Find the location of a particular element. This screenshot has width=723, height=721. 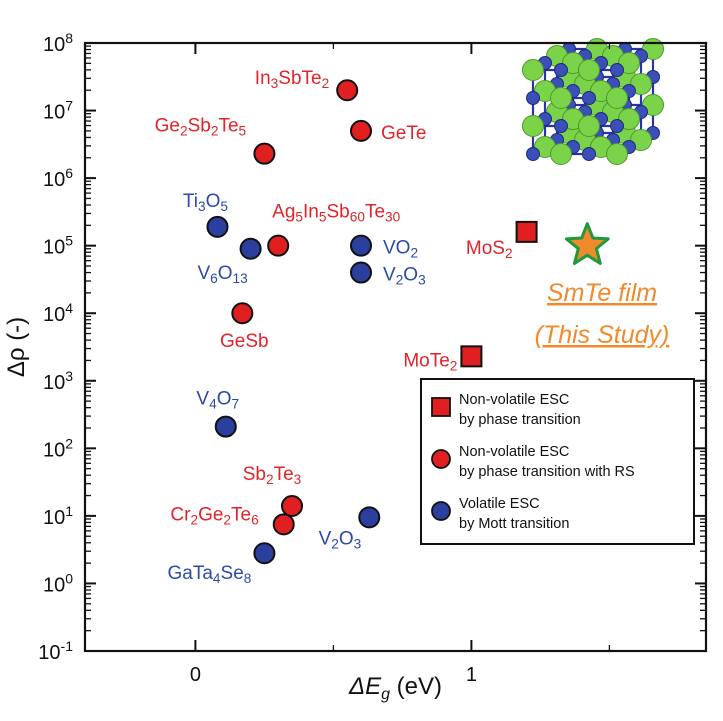

crystal-structure-inset is located at coordinates (593, 101).